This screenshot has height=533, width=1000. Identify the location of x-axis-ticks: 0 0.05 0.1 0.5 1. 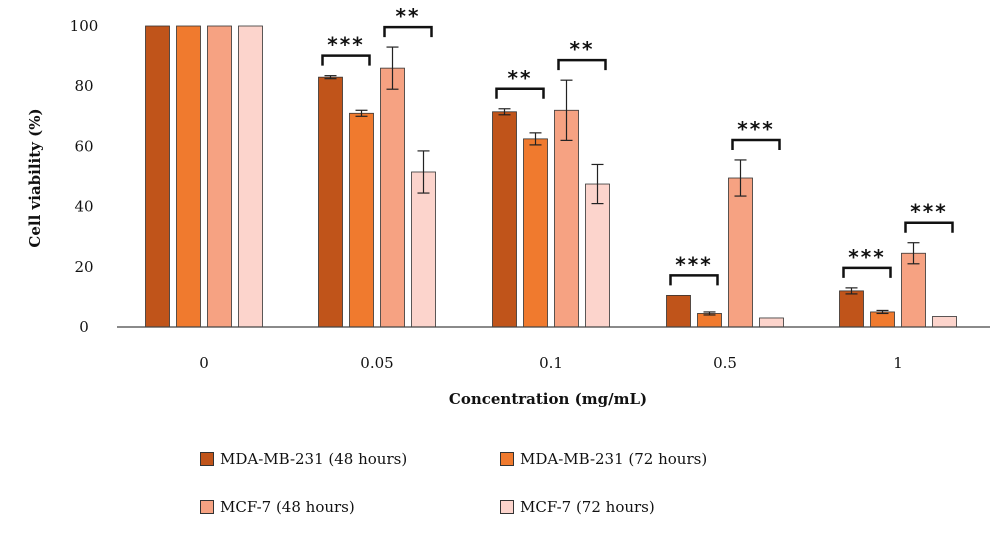
(551, 363).